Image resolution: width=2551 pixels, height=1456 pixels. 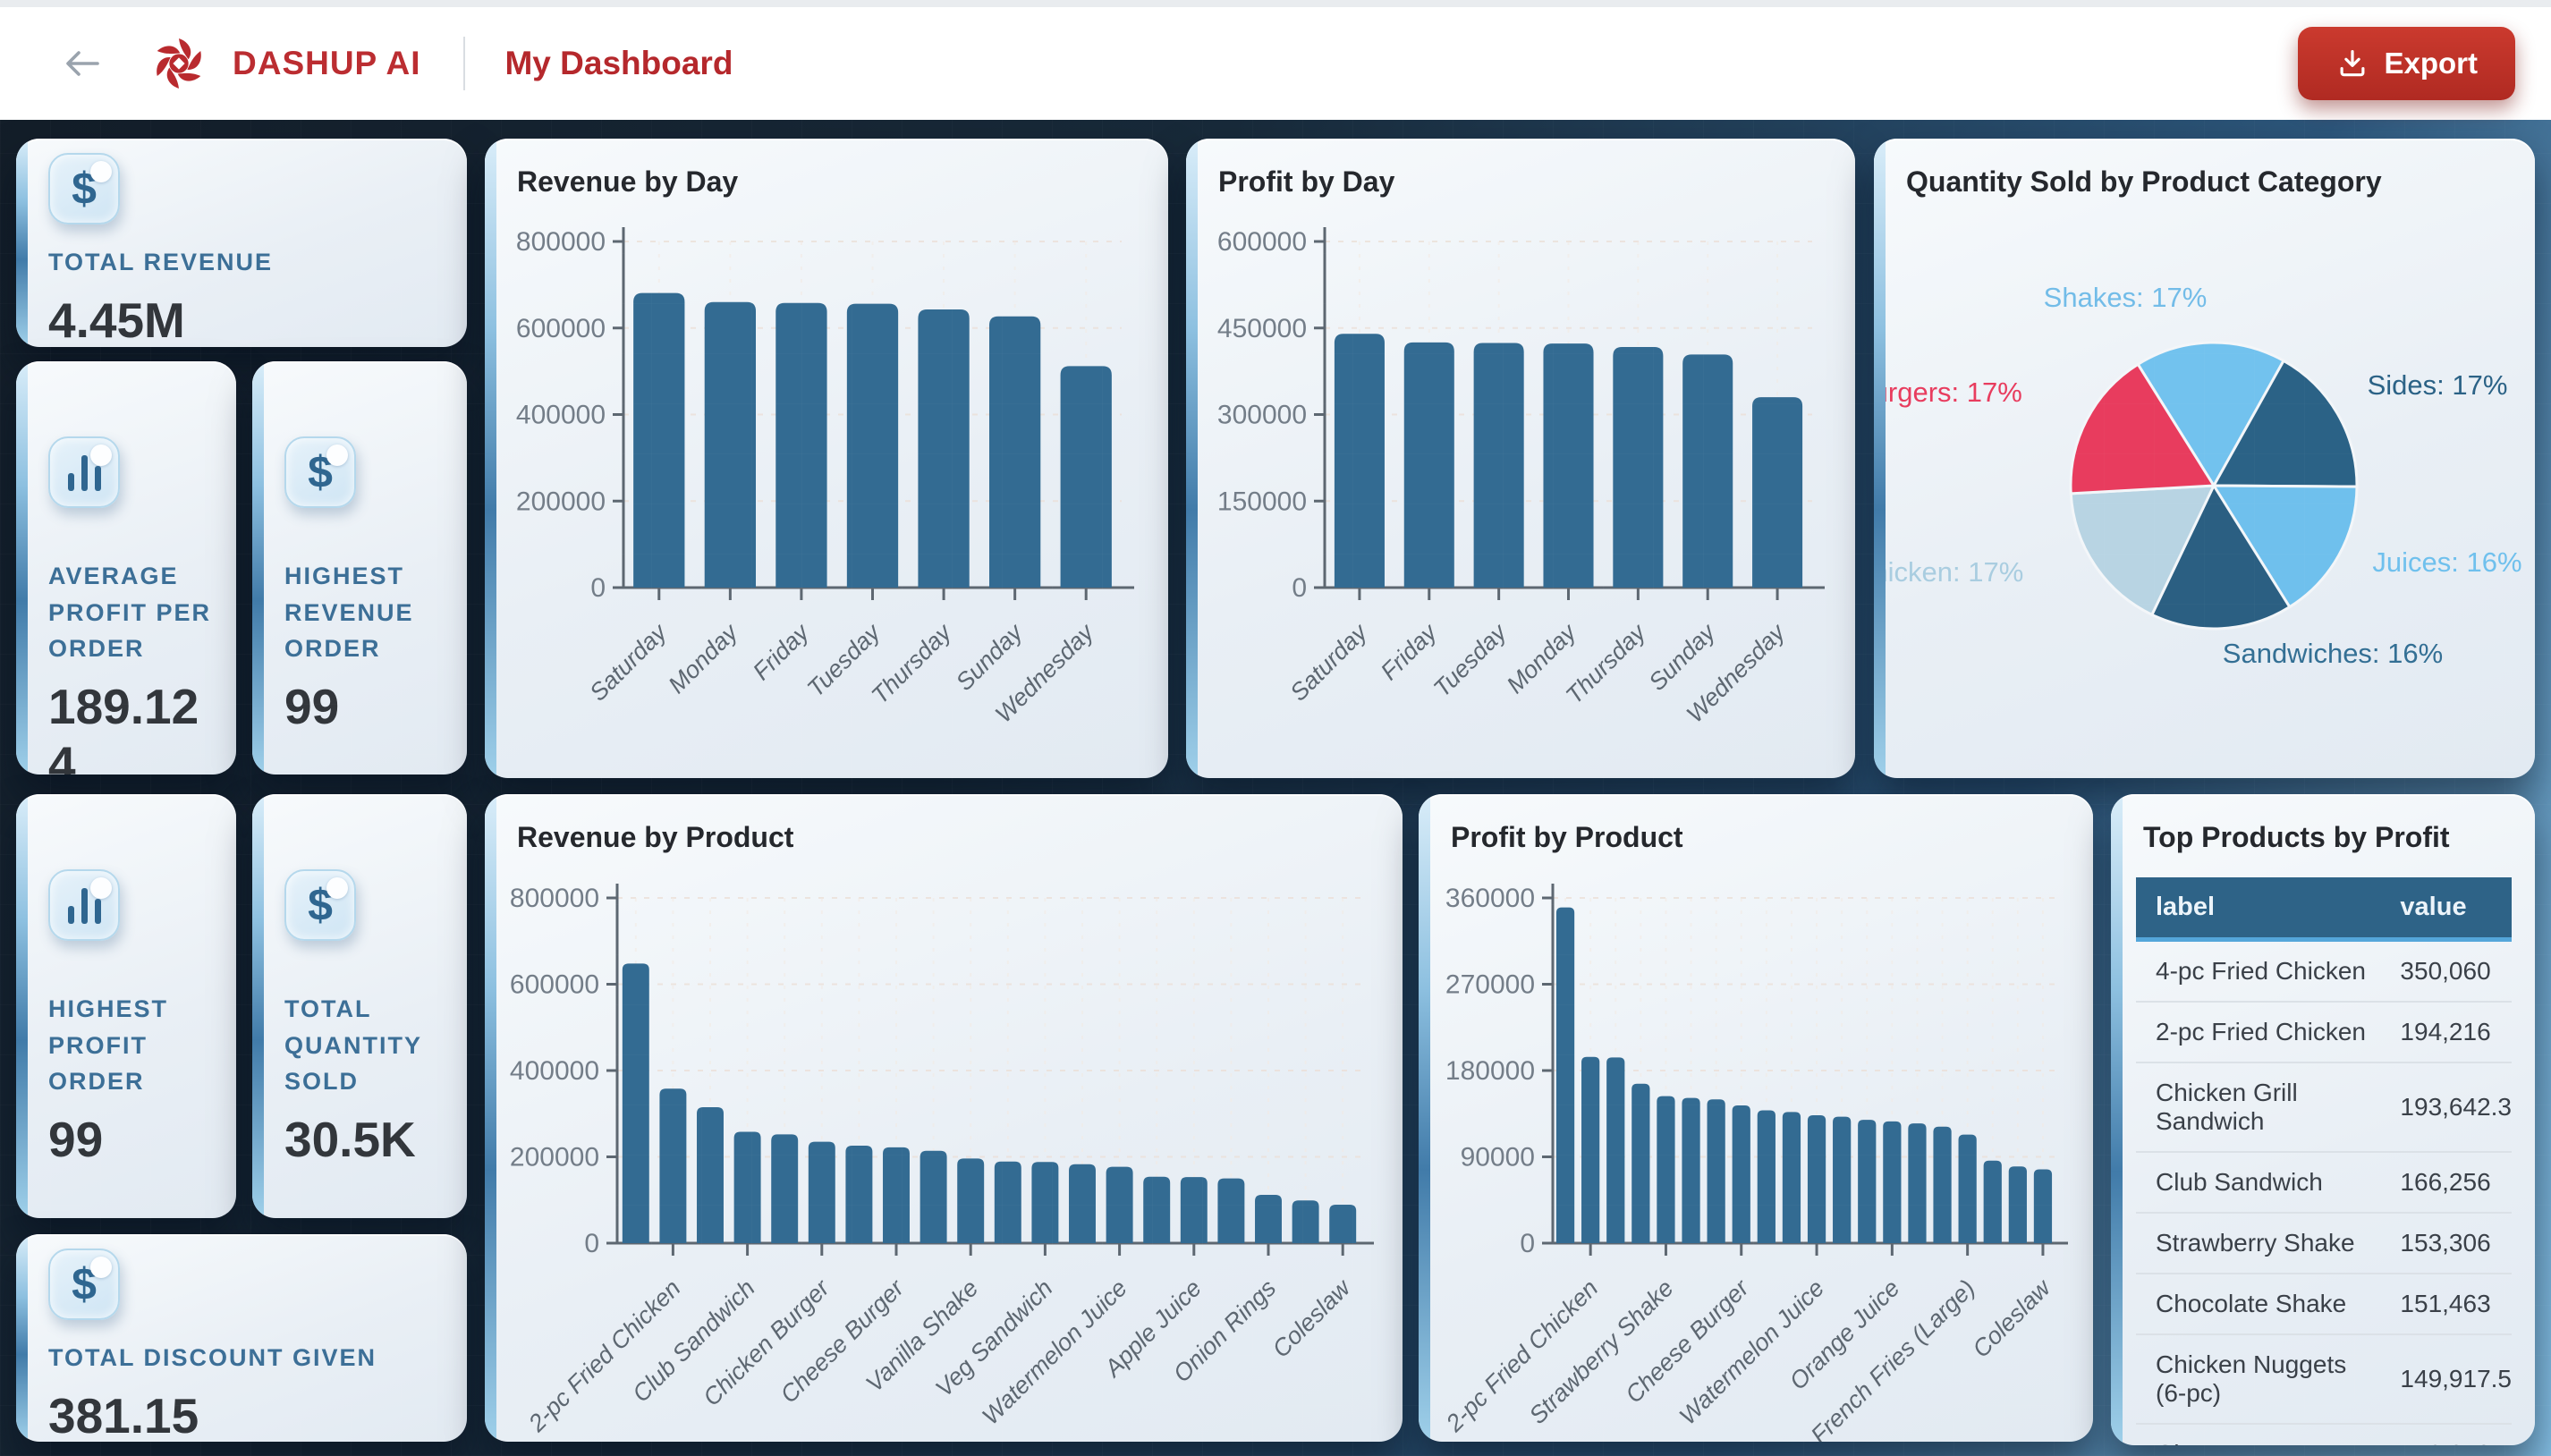 What do you see at coordinates (655, 837) in the screenshot?
I see `chart-title: Revenue by Product` at bounding box center [655, 837].